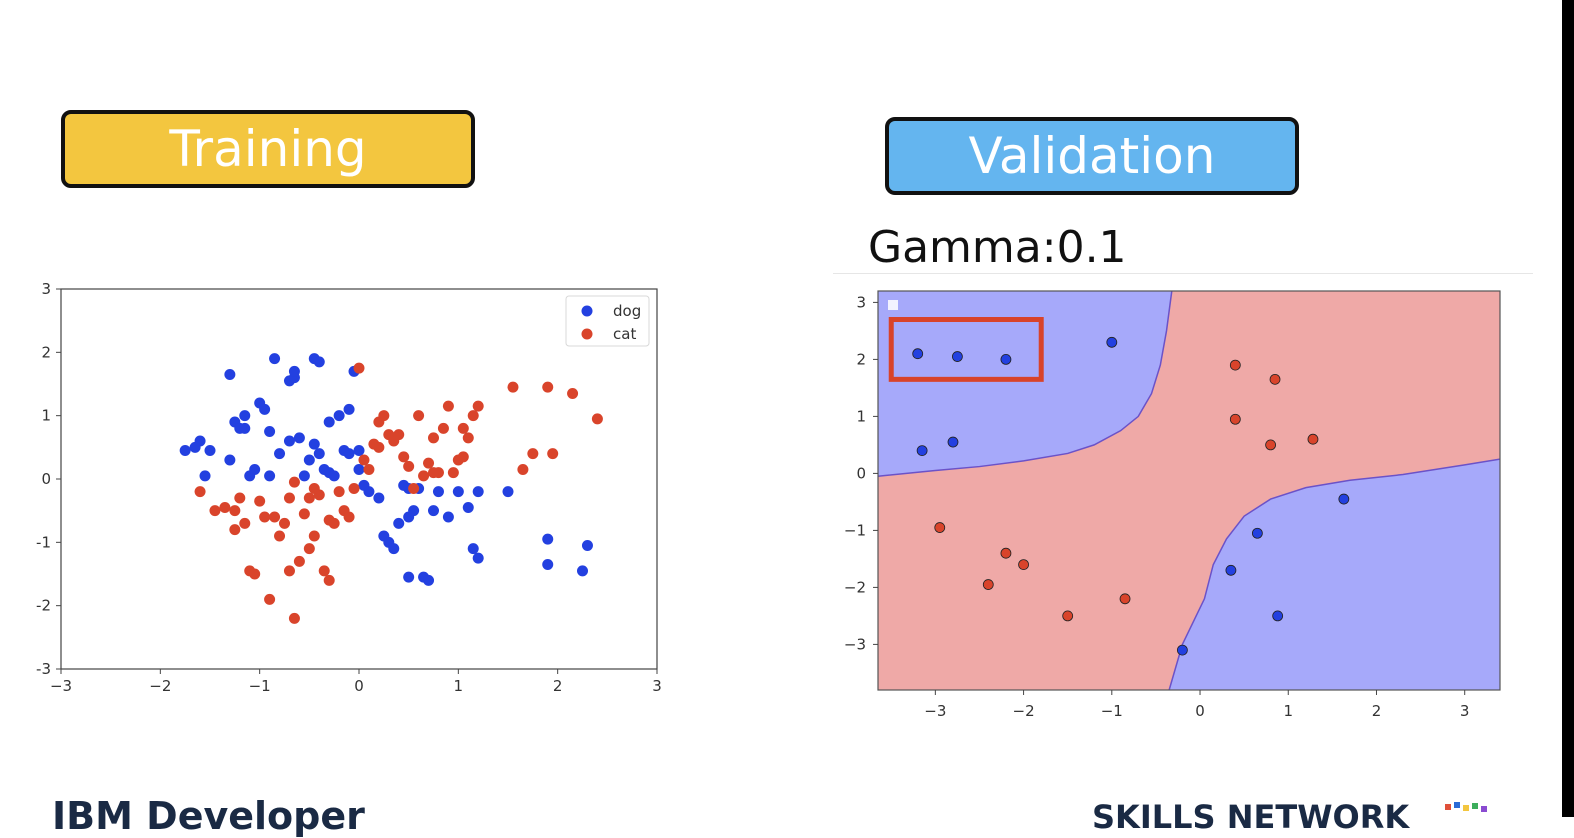 Image resolution: width=1574 pixels, height=838 pixels. I want to click on dog-region-lower-right, so click(1334, 574).